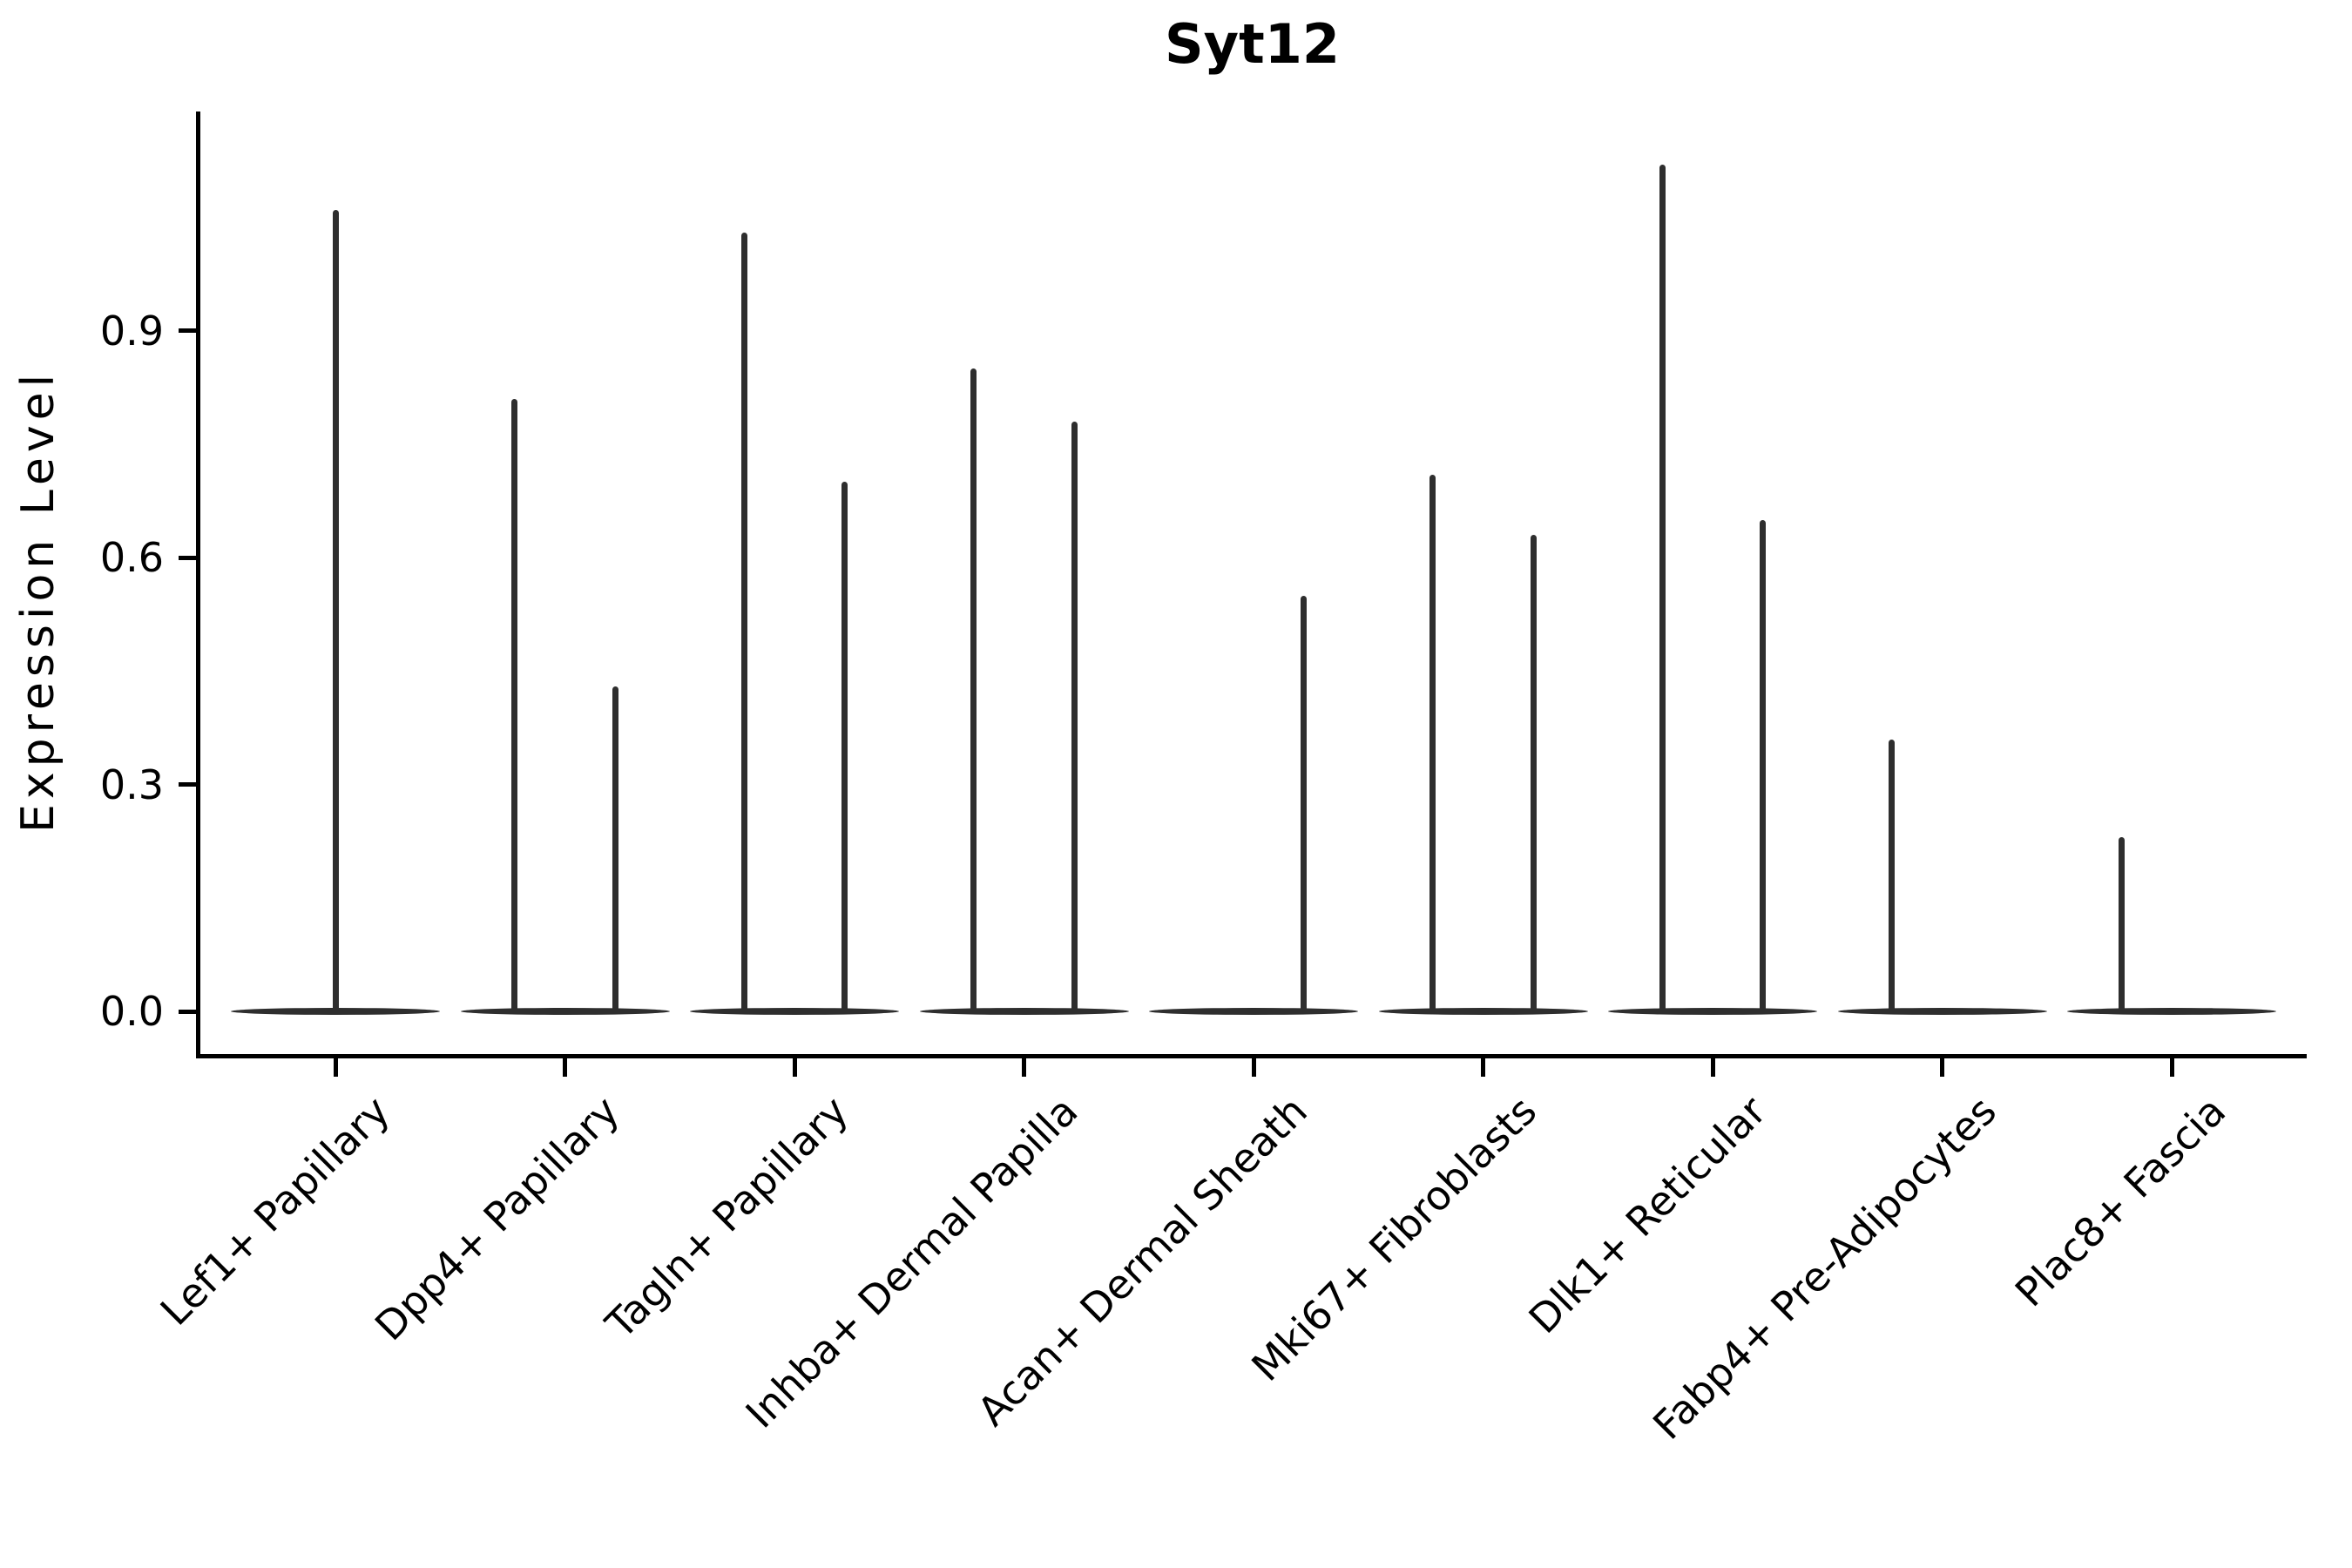  Describe the element at coordinates (2120, 1201) in the screenshot. I see `x-tick-label: Plac8+ Fascia` at that location.